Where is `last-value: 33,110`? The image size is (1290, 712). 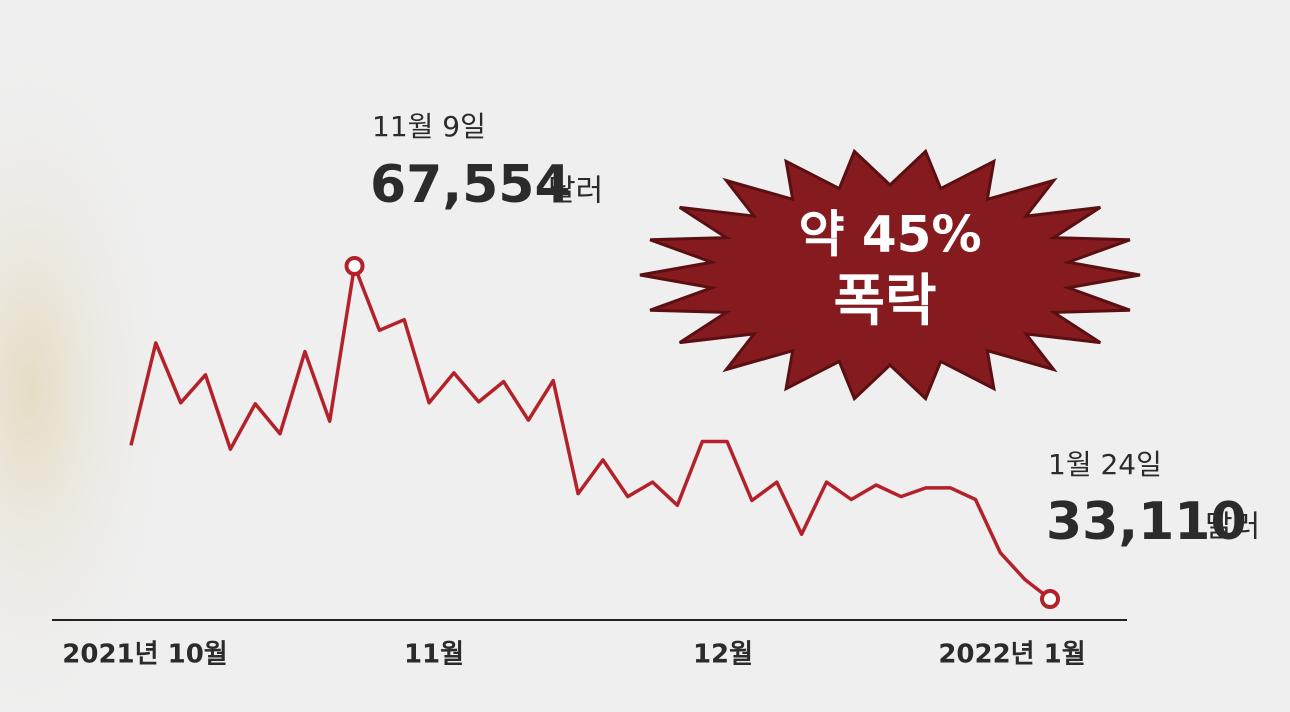 last-value: 33,110 is located at coordinates (1146, 522).